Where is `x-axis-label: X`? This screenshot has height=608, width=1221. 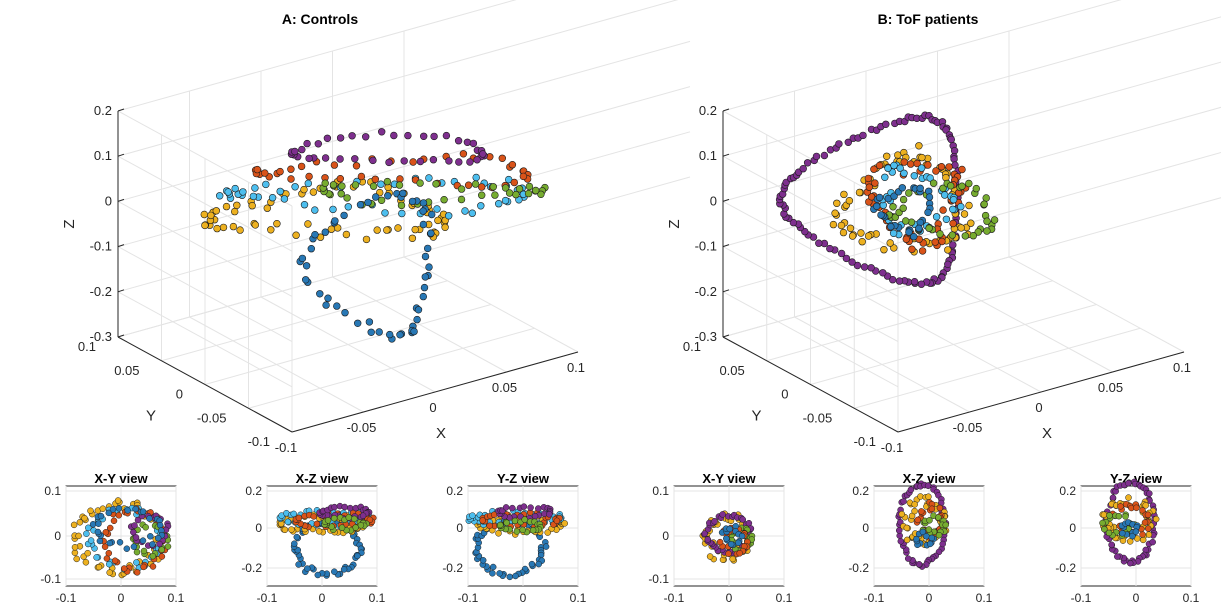
x-axis-label: X is located at coordinates (441, 433).